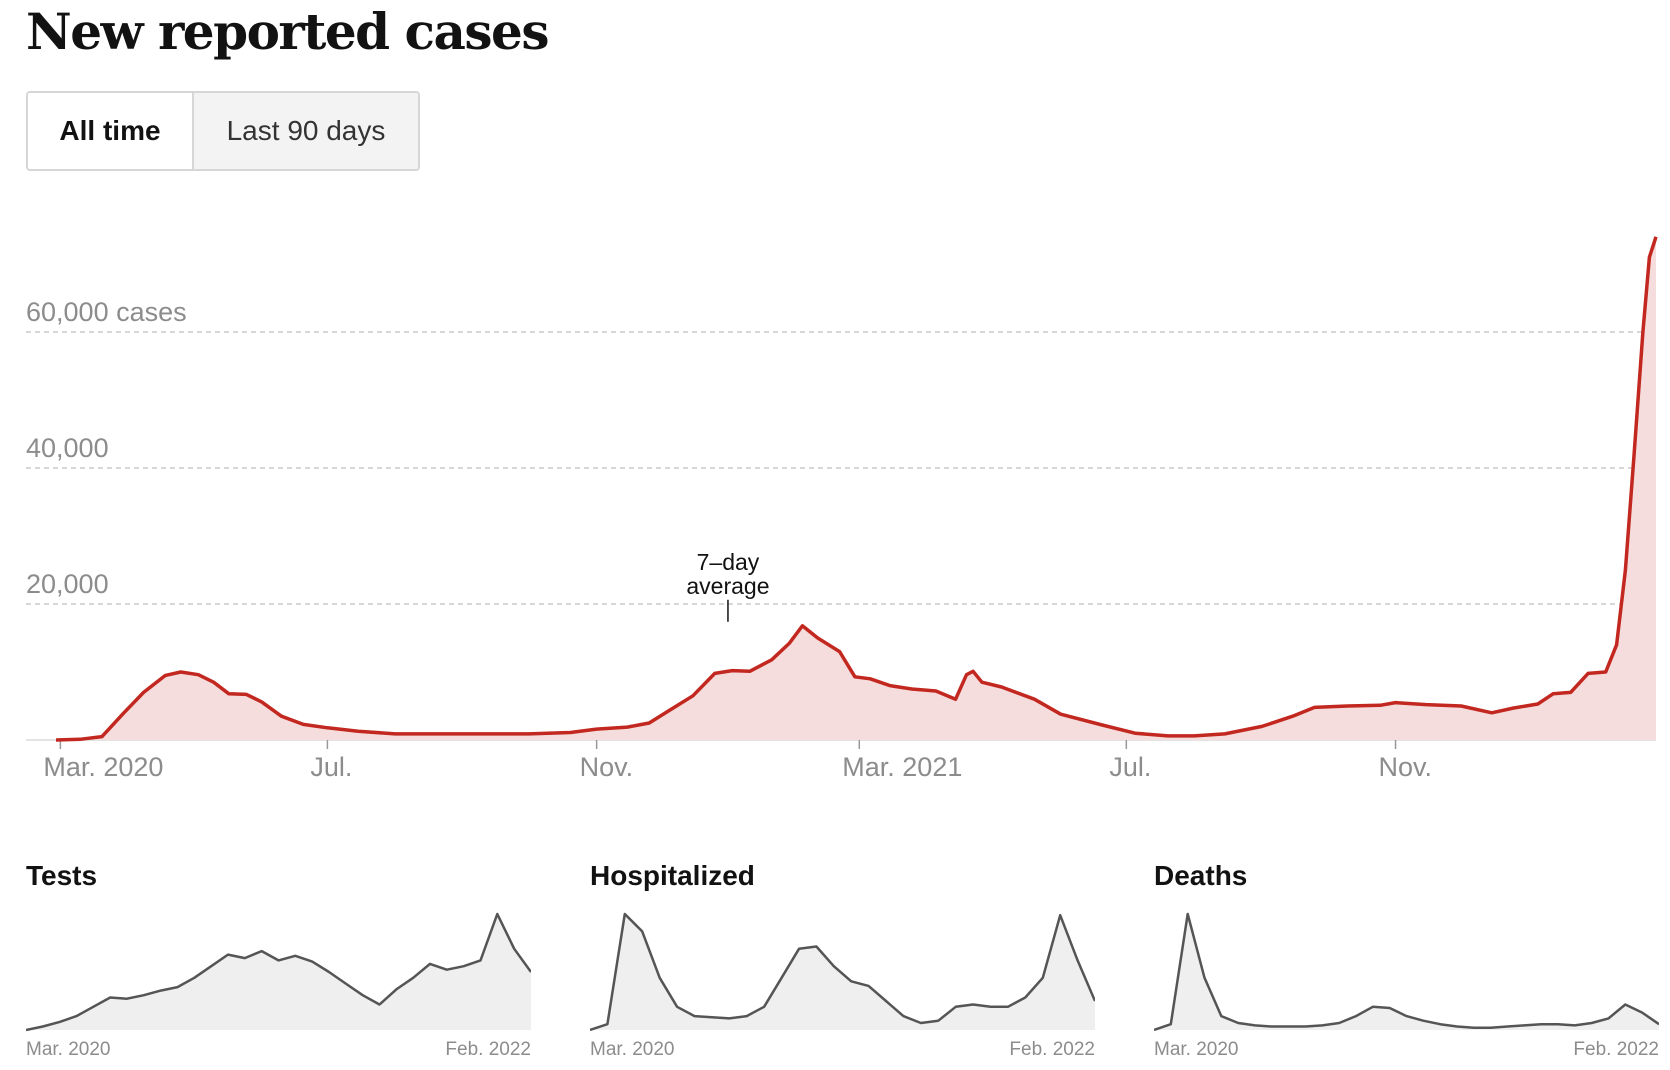 The image size is (1670, 1070). Describe the element at coordinates (288, 31) in the screenshot. I see `page-title: New reported cases` at that location.